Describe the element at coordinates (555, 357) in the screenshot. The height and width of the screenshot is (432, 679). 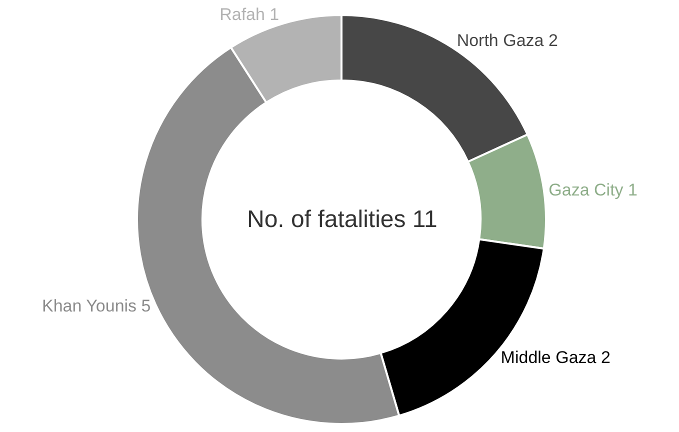
I see `slice-label: Middle Gaza 2` at that location.